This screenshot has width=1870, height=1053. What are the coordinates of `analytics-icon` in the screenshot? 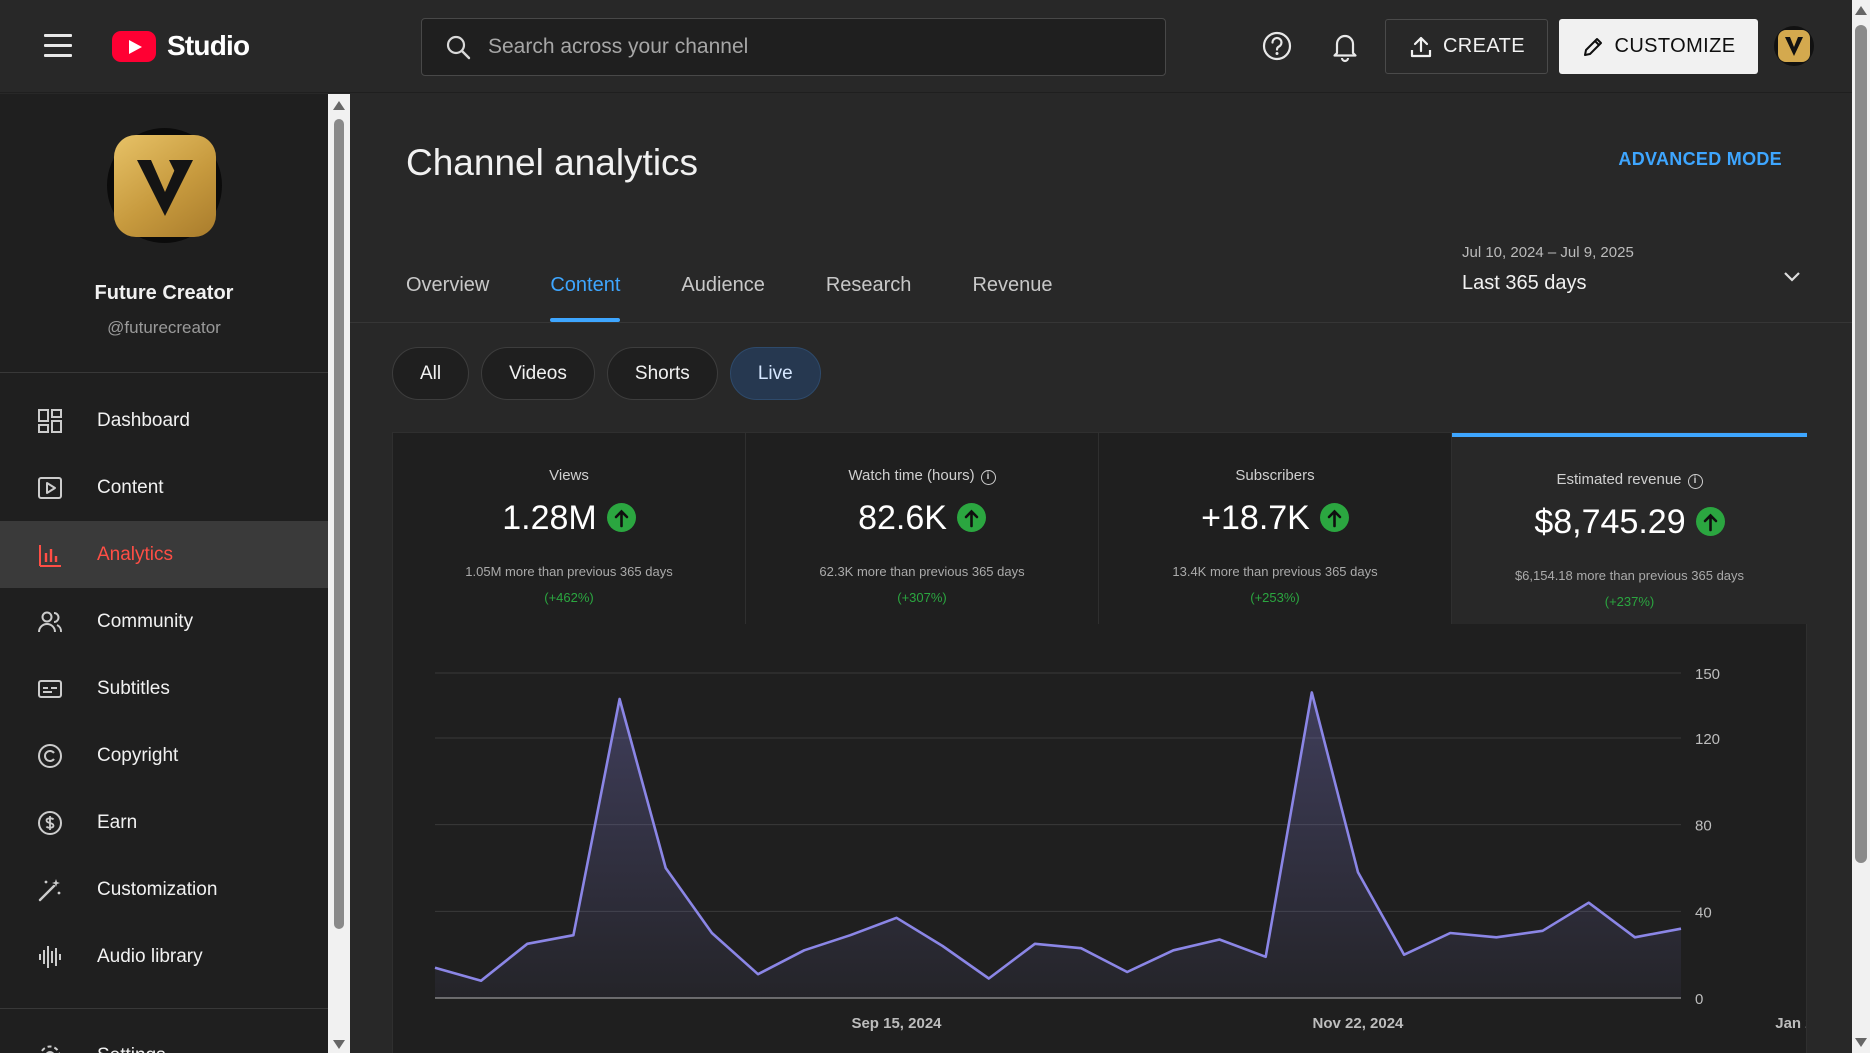 It's located at (50, 556).